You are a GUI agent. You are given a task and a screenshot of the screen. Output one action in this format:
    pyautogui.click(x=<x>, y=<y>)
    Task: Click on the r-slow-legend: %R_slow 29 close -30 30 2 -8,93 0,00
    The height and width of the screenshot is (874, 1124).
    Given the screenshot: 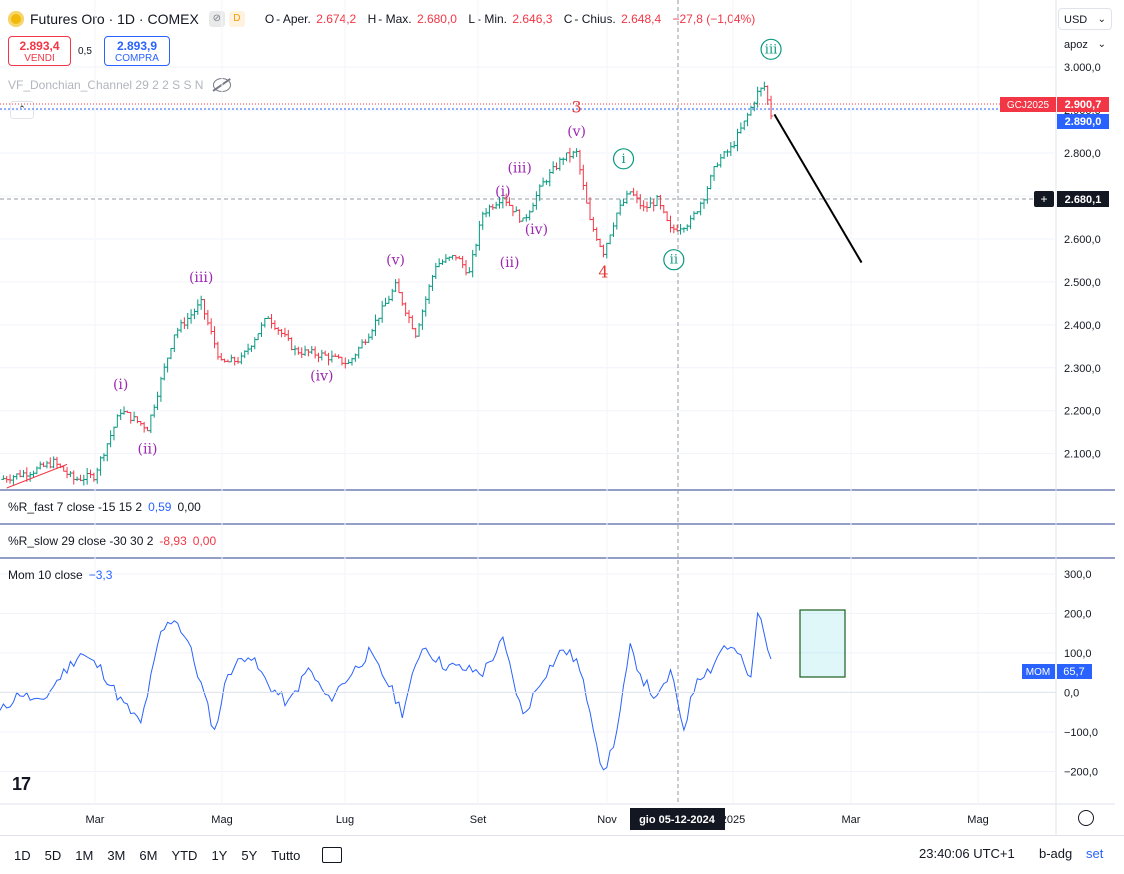 What is the action you would take?
    pyautogui.click(x=112, y=541)
    